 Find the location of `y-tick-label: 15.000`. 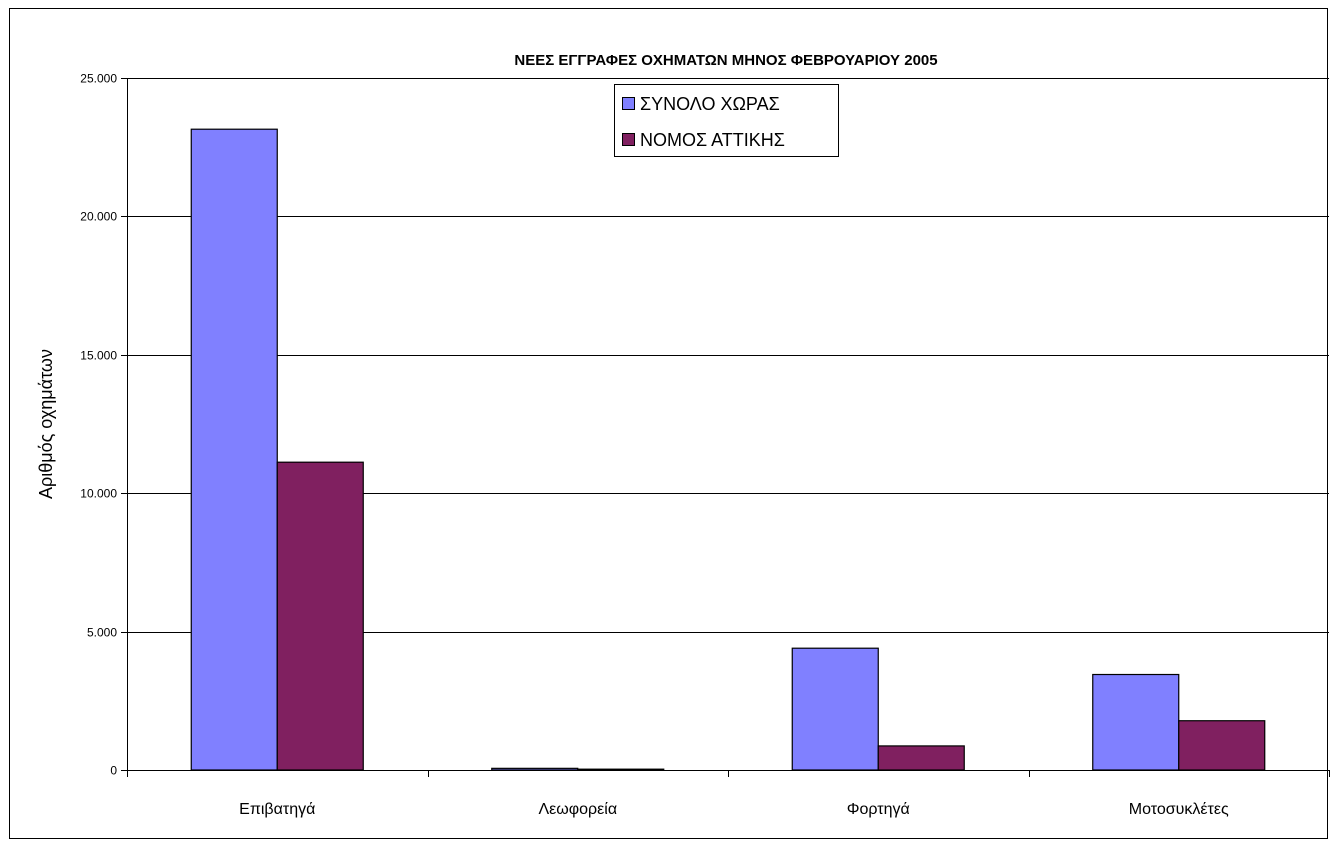

y-tick-label: 15.000 is located at coordinates (98, 356).